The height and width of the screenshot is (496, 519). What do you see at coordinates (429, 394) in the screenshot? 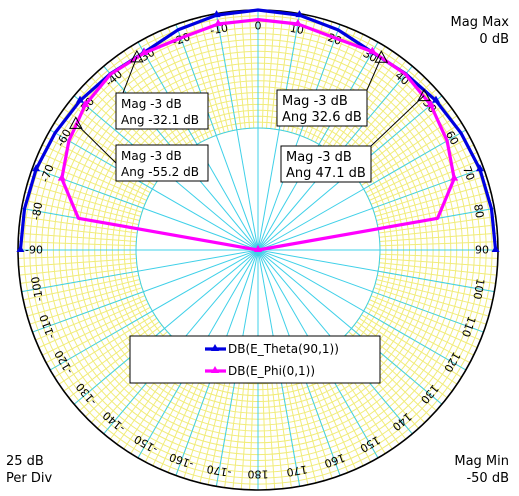
I see `angle-tick-label: 130` at bounding box center [429, 394].